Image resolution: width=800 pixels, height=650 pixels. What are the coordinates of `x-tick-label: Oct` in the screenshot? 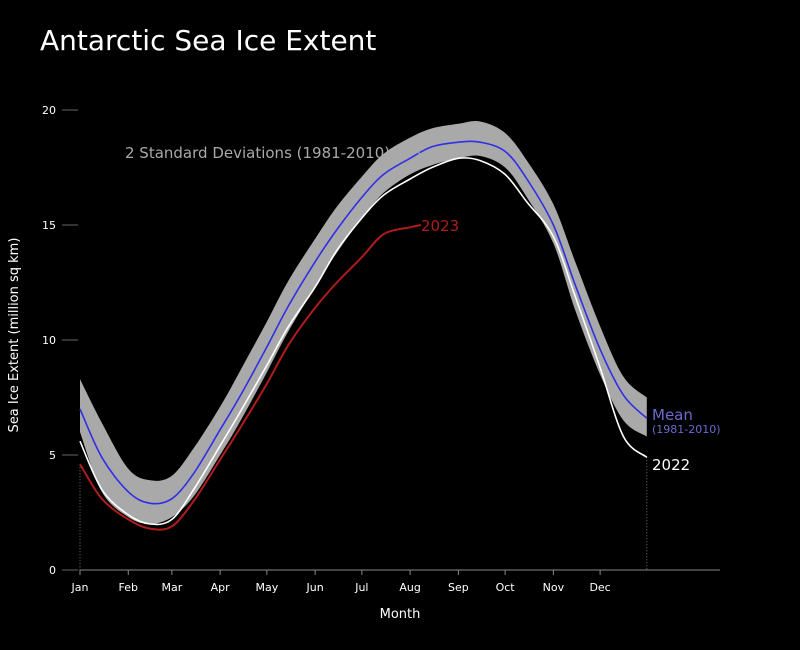 It's located at (506, 587).